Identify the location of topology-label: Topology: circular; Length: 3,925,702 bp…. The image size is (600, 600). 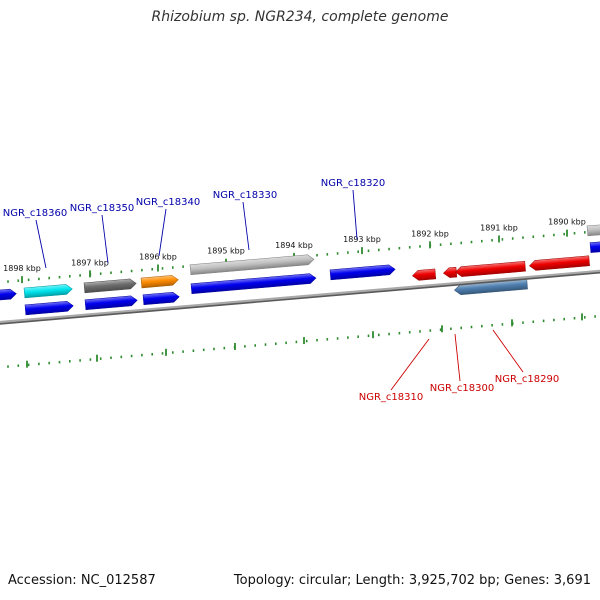
(412, 580).